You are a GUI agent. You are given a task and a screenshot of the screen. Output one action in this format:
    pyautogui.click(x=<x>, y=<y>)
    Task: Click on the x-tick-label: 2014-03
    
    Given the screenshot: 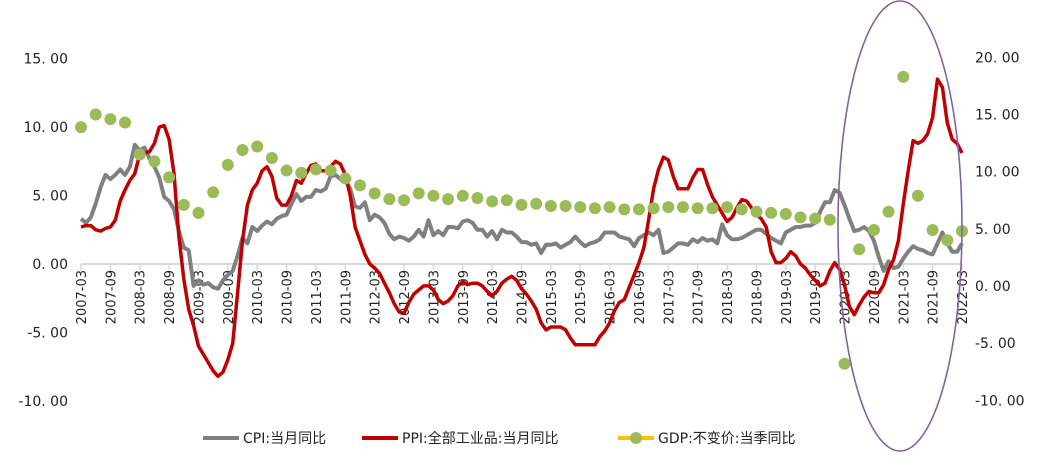 What is the action you would take?
    pyautogui.click(x=493, y=297)
    